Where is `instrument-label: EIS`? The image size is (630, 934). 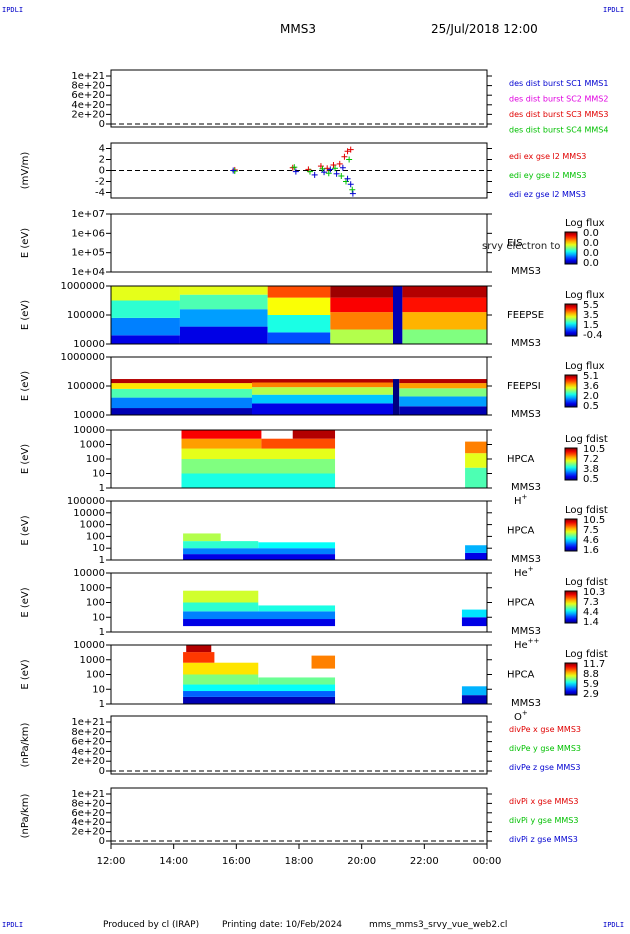
instrument-label: EIS is located at coordinates (515, 243).